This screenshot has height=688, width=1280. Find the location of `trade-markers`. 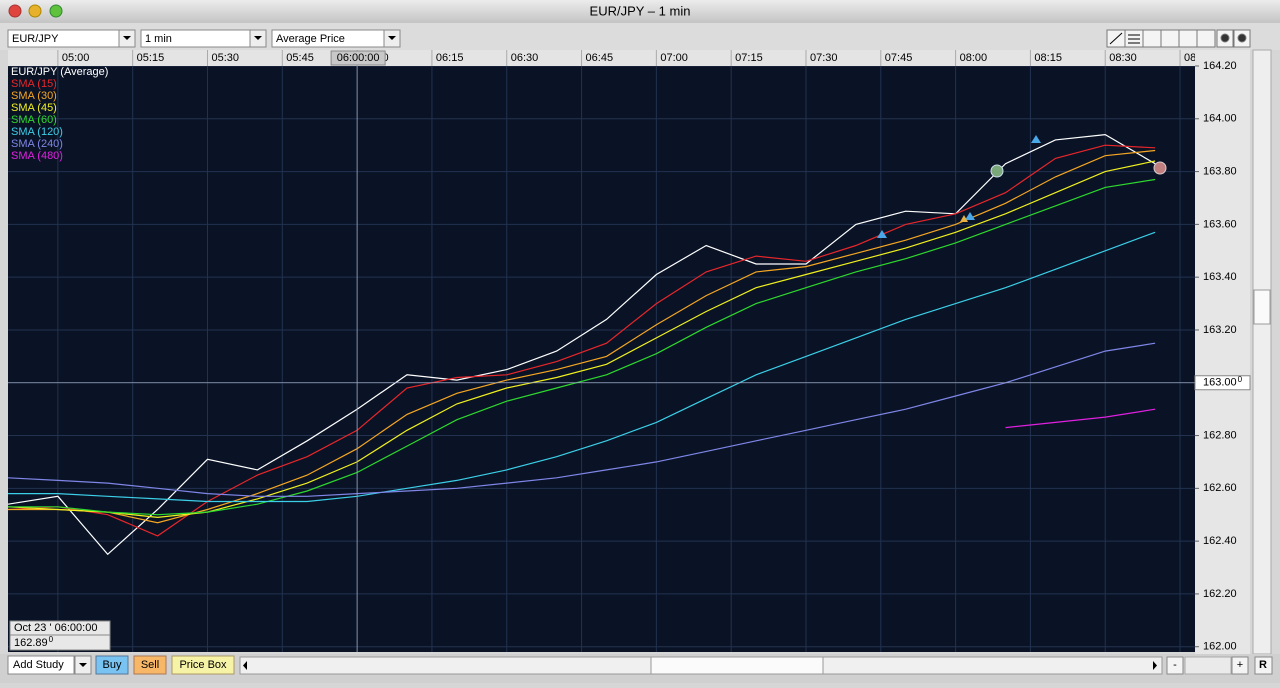

trade-markers is located at coordinates (1022, 186).